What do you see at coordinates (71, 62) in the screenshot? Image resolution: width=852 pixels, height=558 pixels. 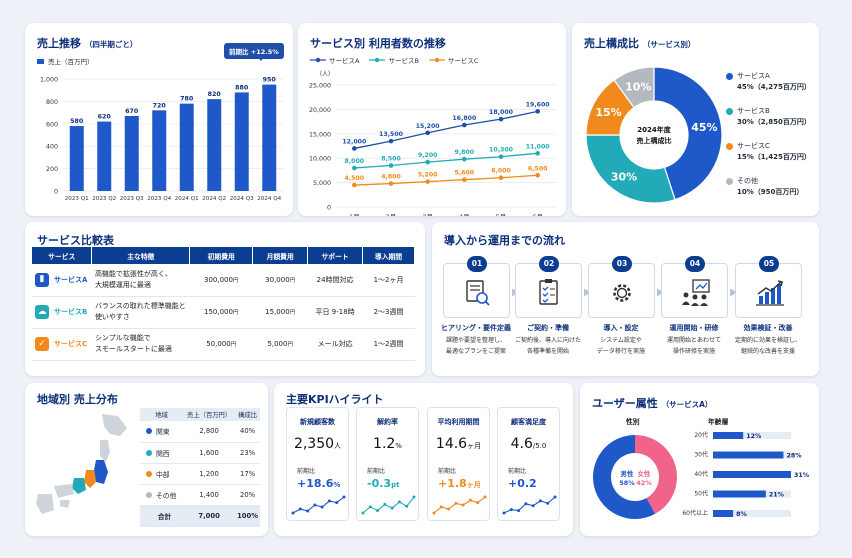 I see `sales-legend-label: 売上（百万円）` at bounding box center [71, 62].